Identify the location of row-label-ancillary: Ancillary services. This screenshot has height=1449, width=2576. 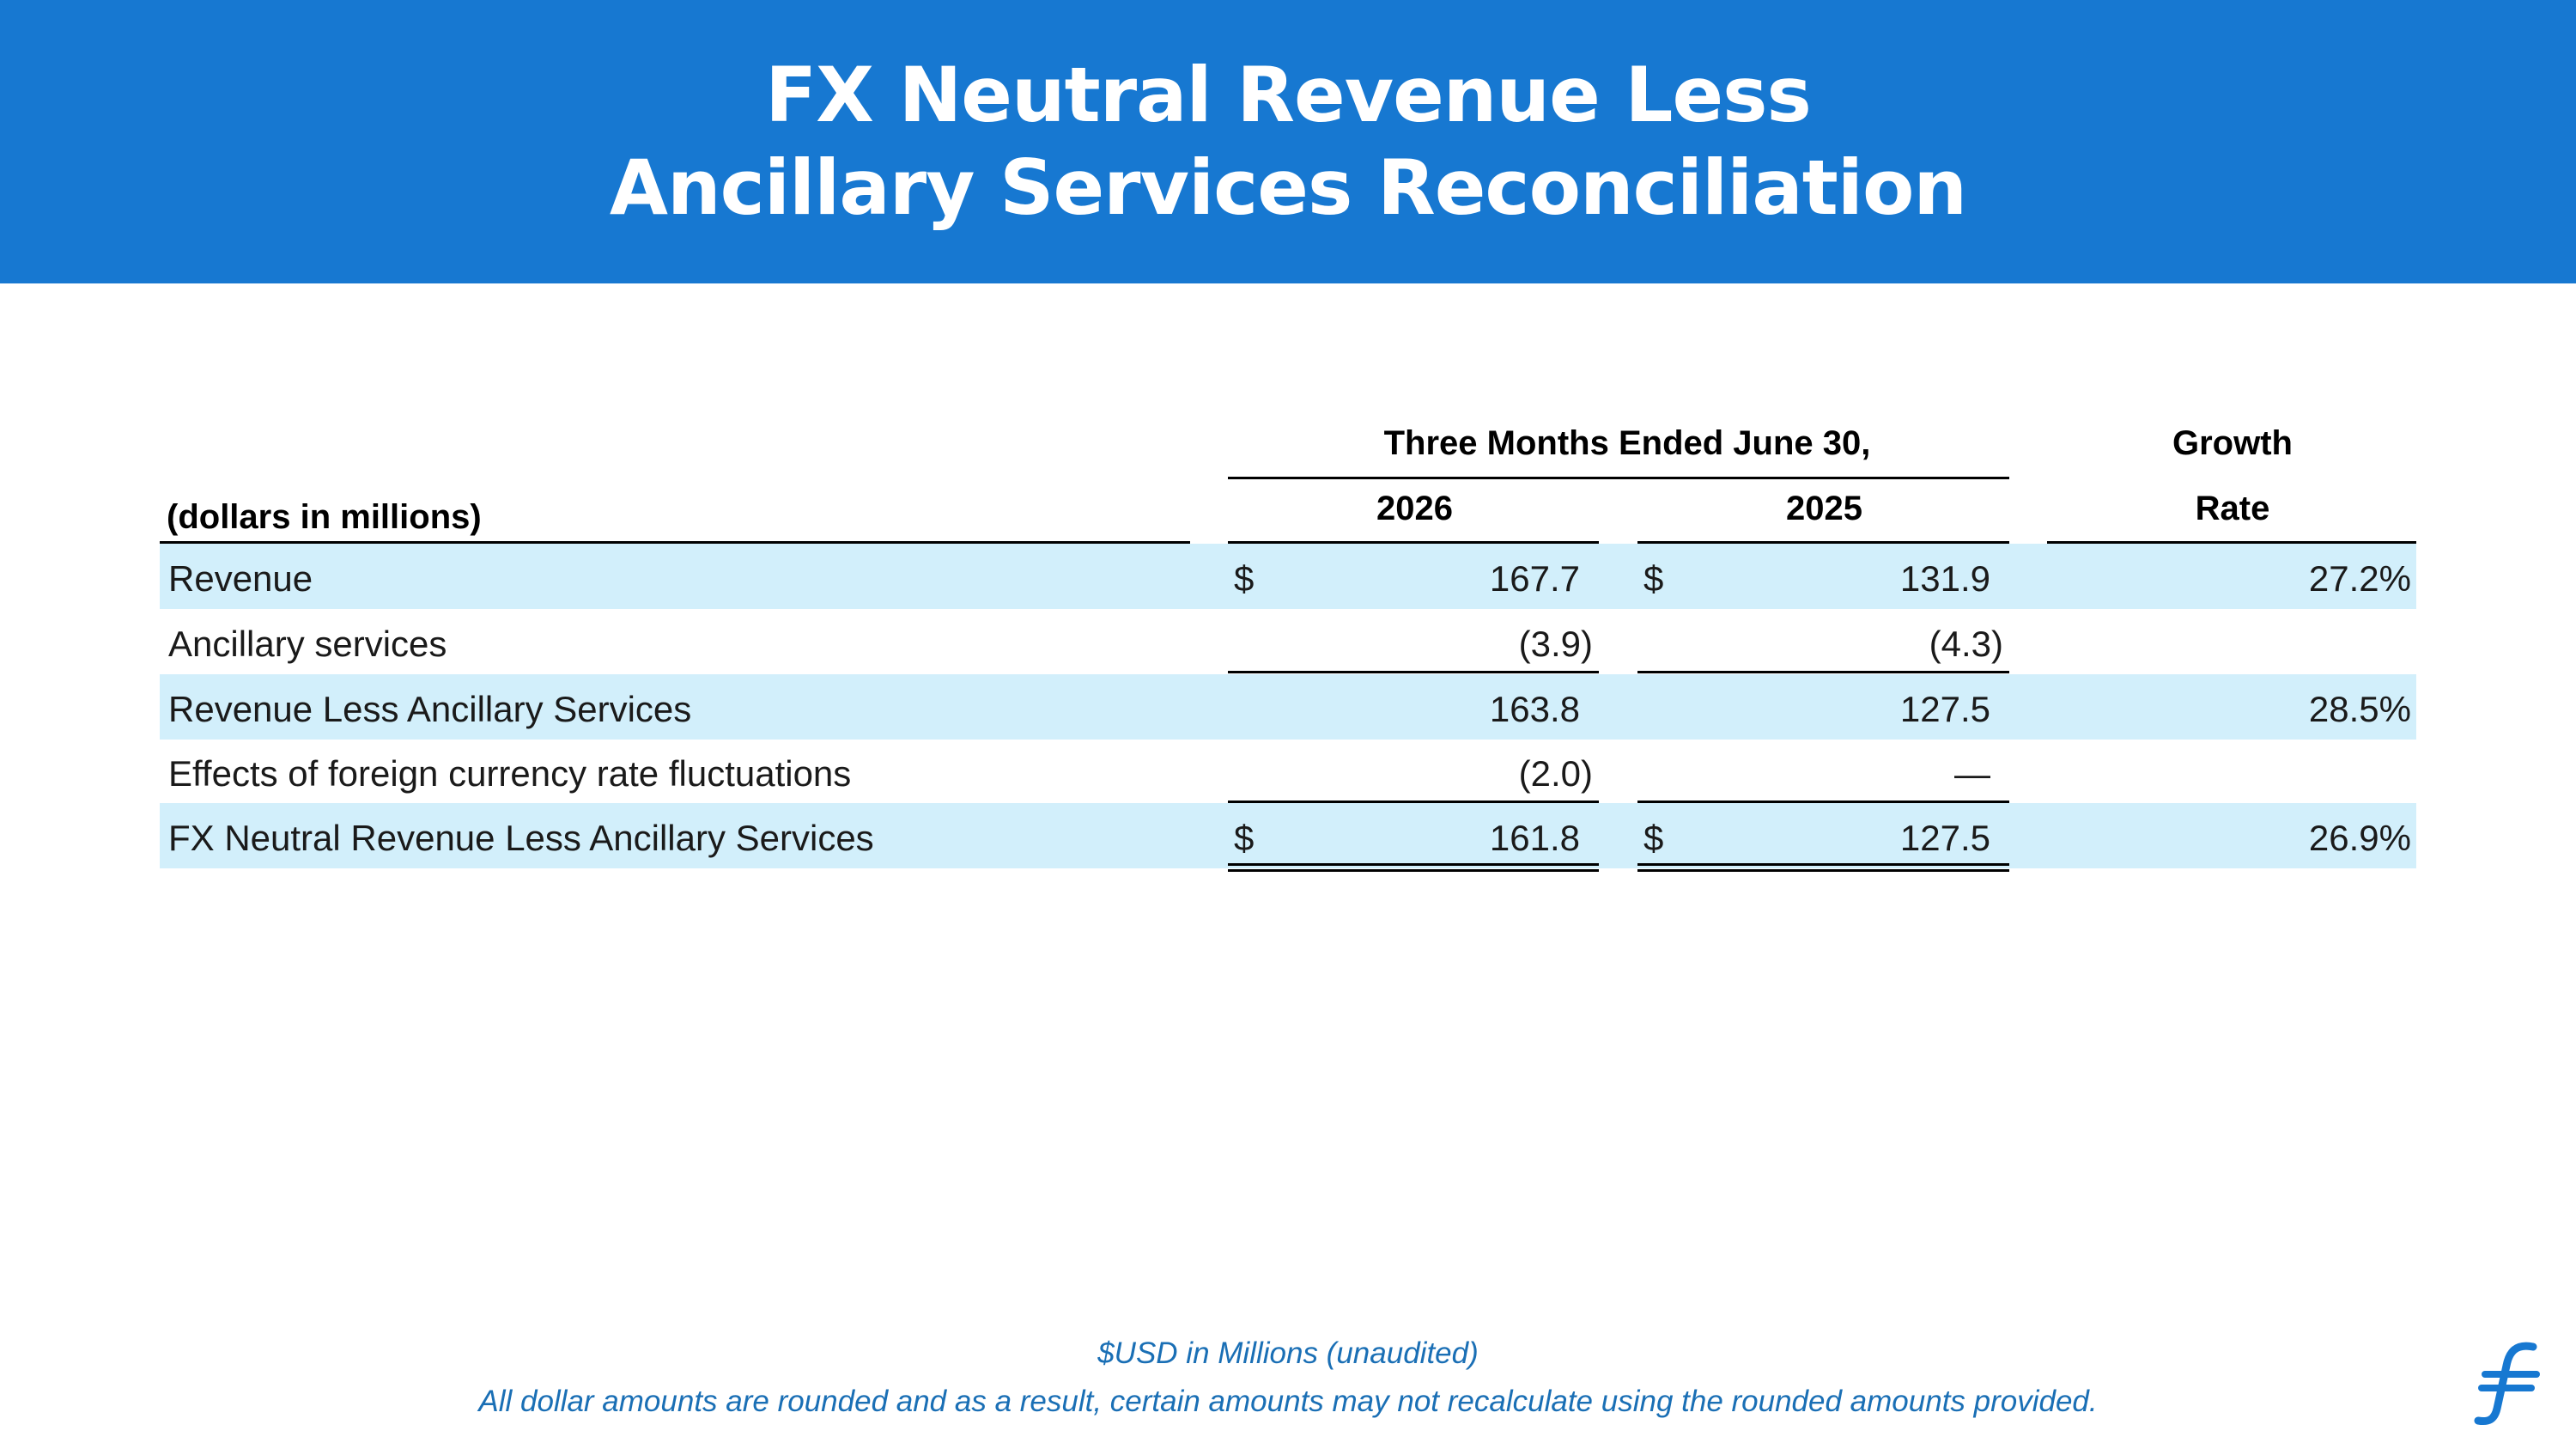
(307, 644).